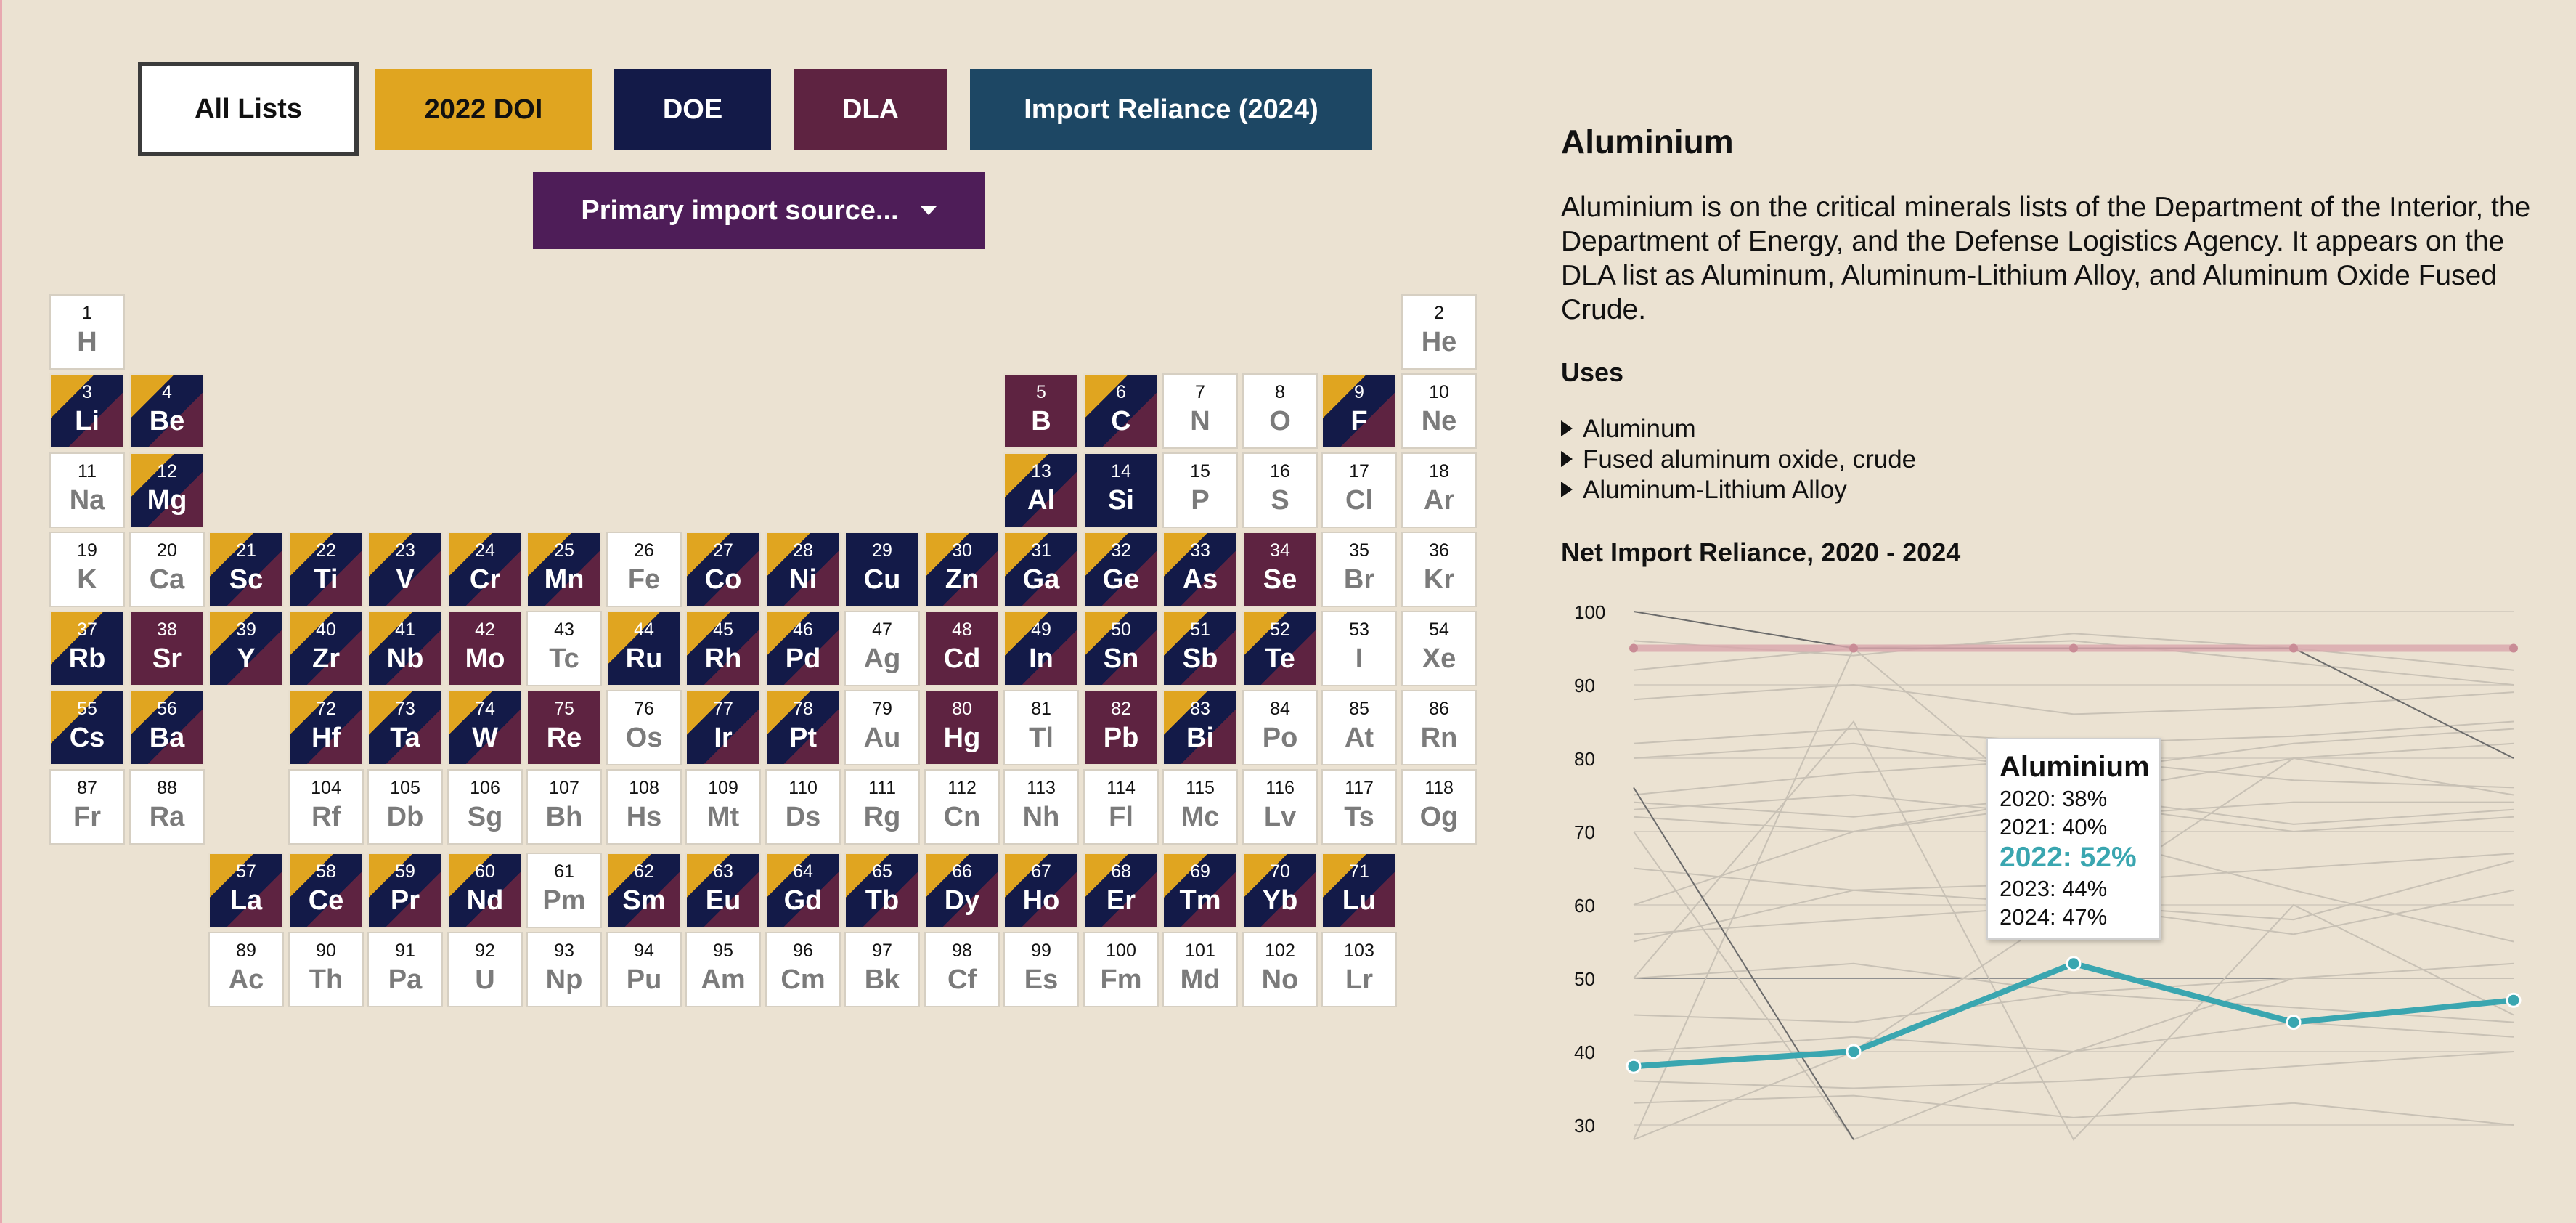  I want to click on element-cell-w: 74 W, so click(485, 727).